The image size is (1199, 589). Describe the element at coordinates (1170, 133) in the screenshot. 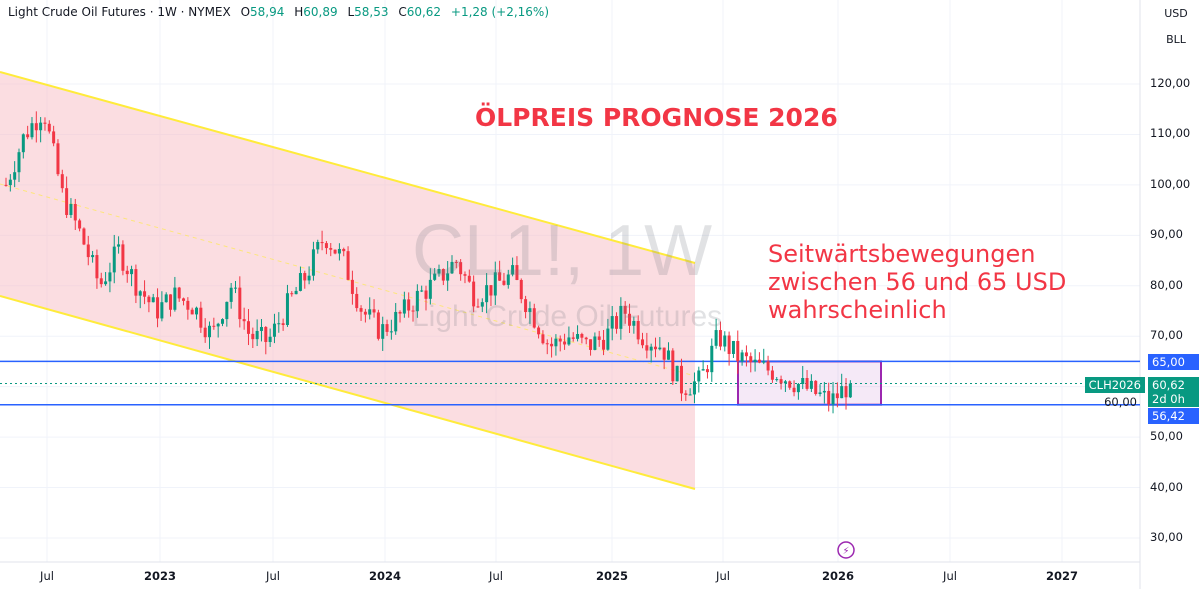

I see `y-tick-label: 110,00` at that location.